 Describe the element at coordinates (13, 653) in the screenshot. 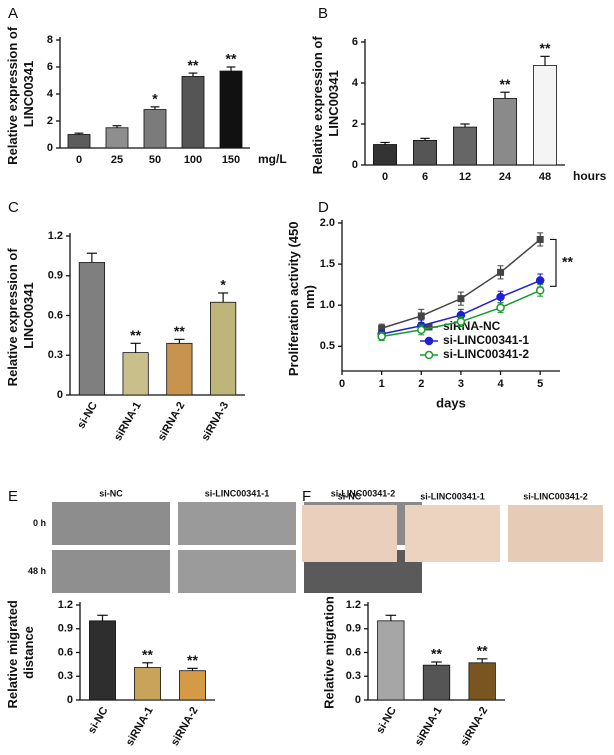

I see `y-axis-label-line: Relative migrated` at that location.